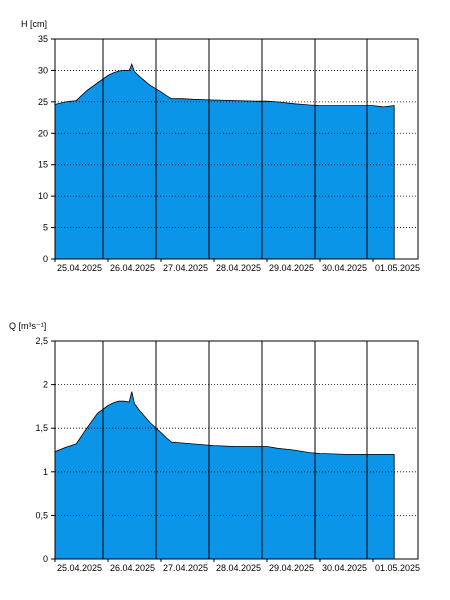  What do you see at coordinates (45, 472) in the screenshot?
I see `y-tick-label: 1` at bounding box center [45, 472].